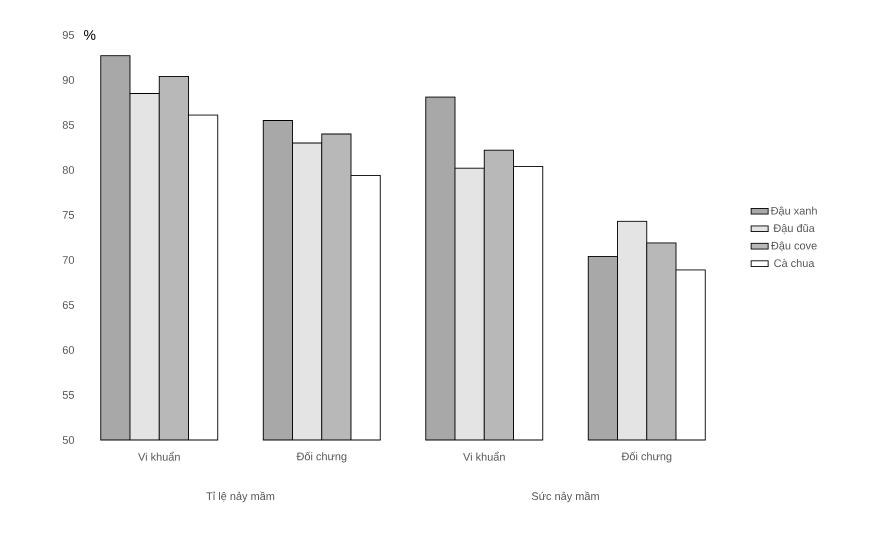 This screenshot has width=891, height=548. I want to click on text: Tỉ lệ nảy mầm, so click(240, 497).